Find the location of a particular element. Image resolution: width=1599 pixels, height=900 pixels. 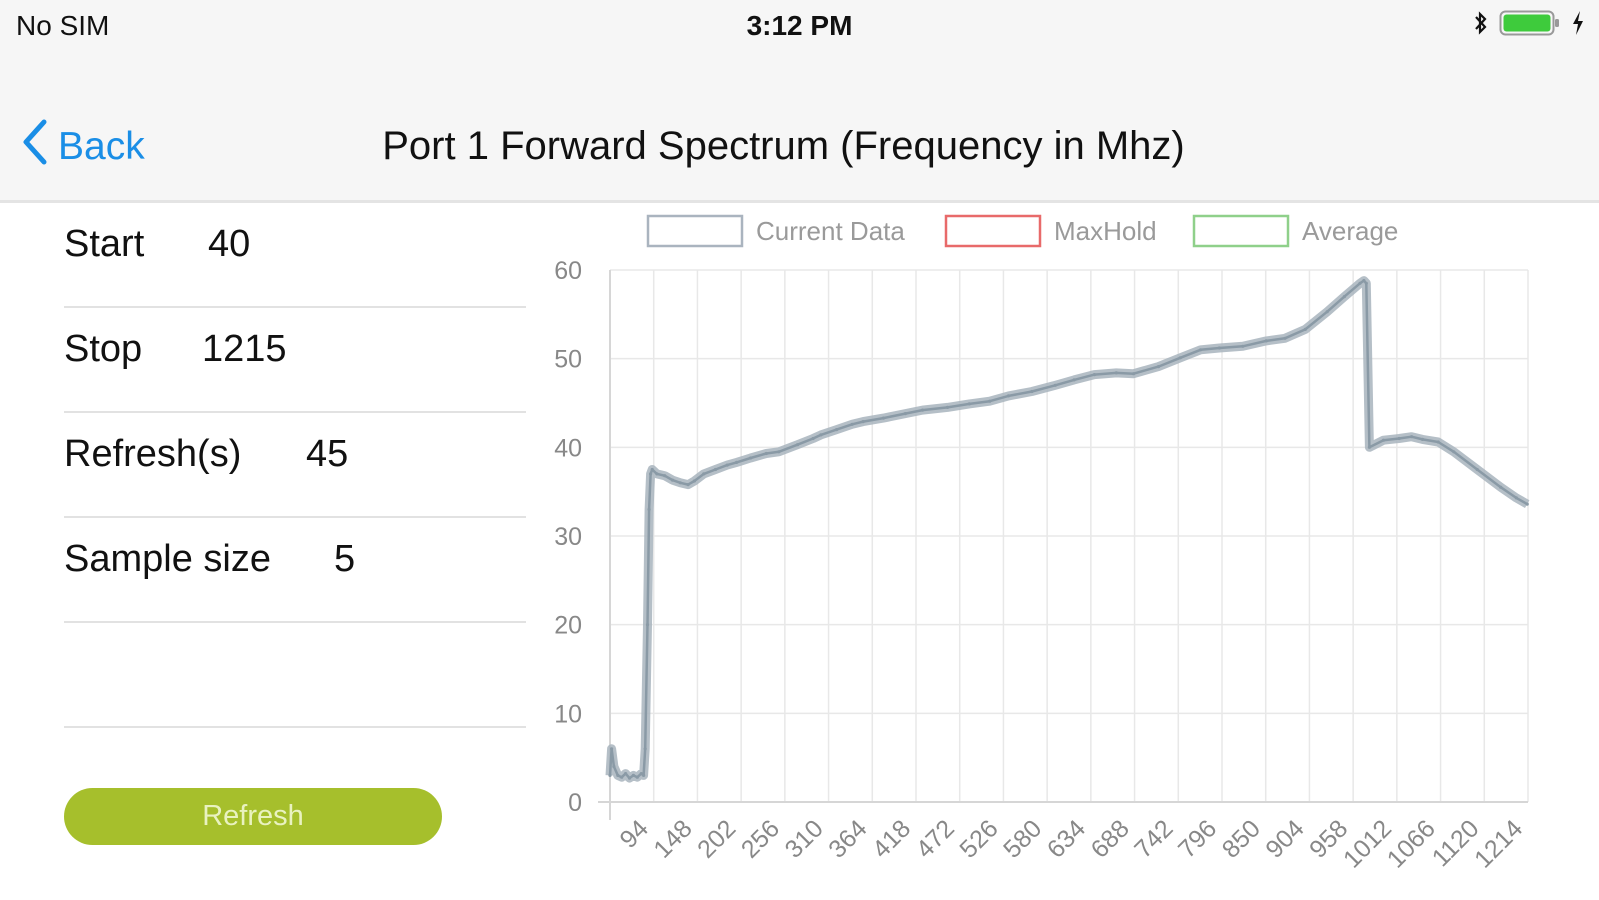

refresh-interval-row: Refresh(s) 45 is located at coordinates (295, 465).